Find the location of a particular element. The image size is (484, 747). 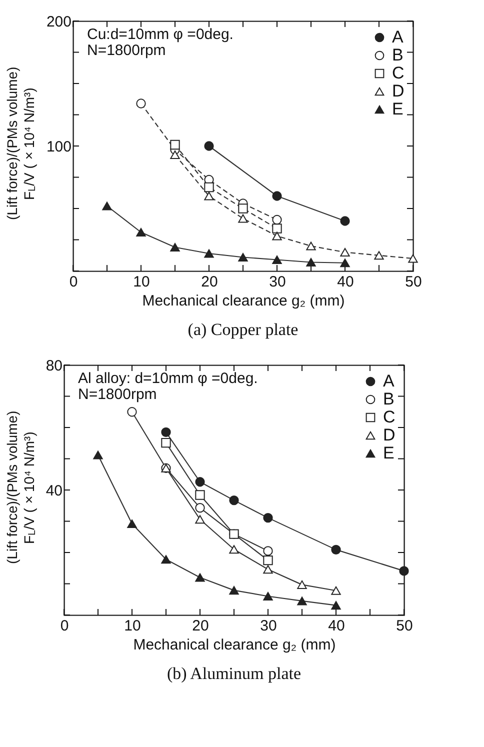

y-tick-label: 100 is located at coordinates (59, 147).